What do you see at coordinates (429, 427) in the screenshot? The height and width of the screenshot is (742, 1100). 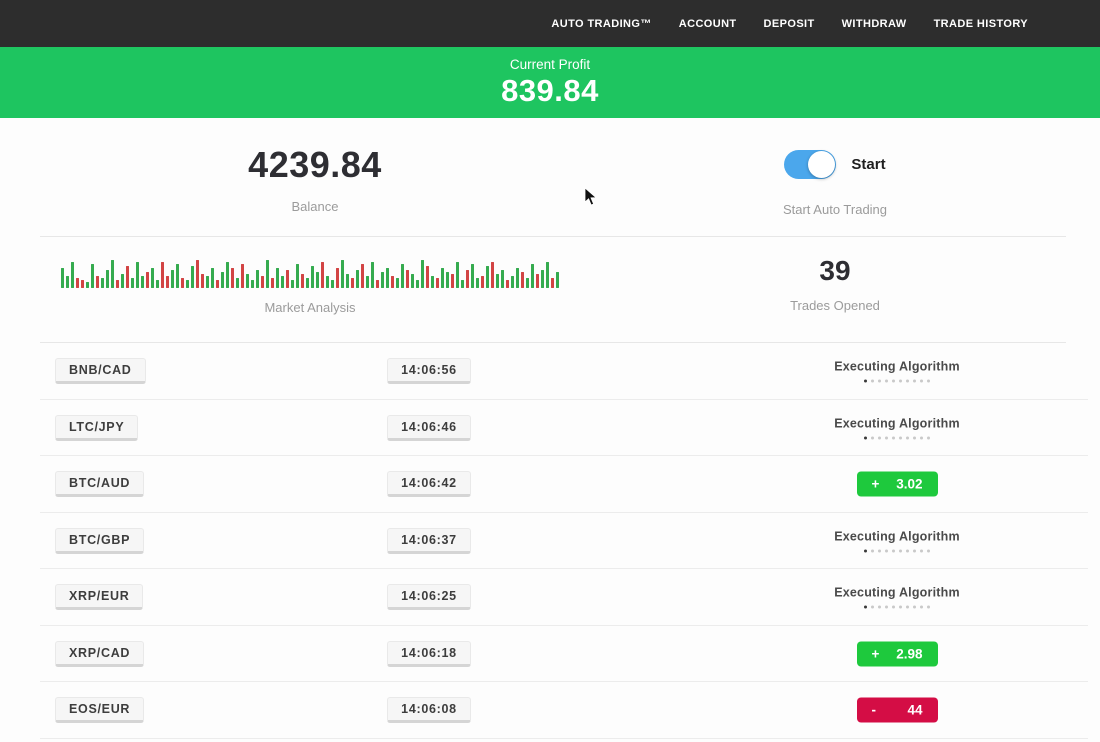 I see `time-pill: 14:06:46` at bounding box center [429, 427].